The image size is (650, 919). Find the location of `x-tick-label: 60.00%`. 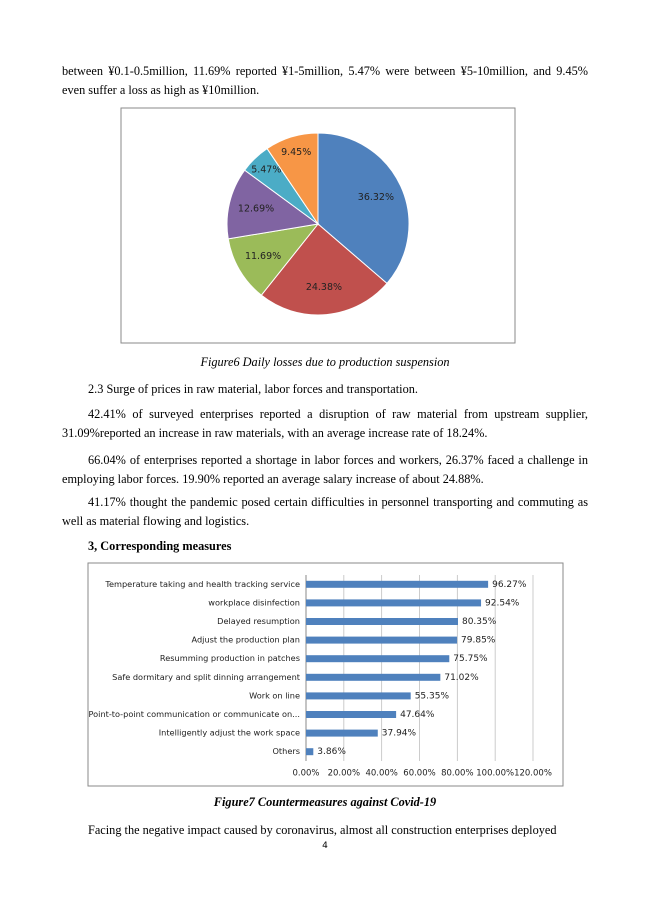

x-tick-label: 60.00% is located at coordinates (419, 774).